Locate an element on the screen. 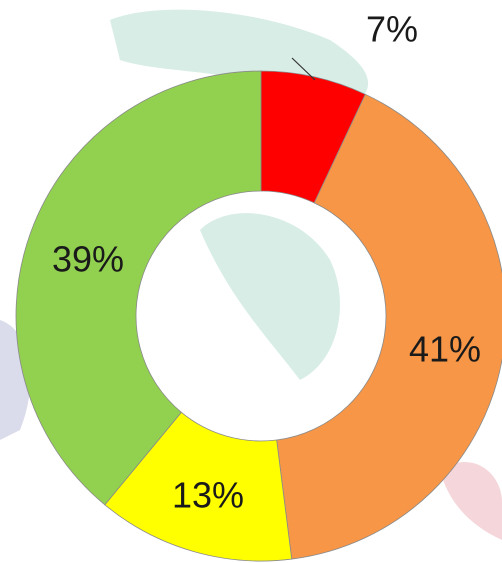 The width and height of the screenshot is (502, 563). data-label: 13% is located at coordinates (208, 495).